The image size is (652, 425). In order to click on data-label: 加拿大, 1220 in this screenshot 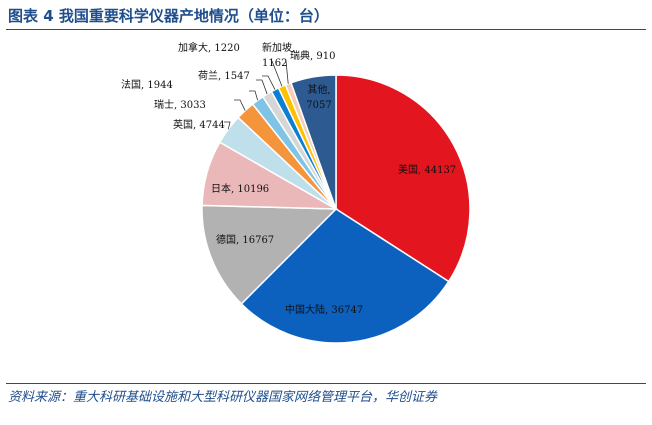, I will do `click(209, 47)`.